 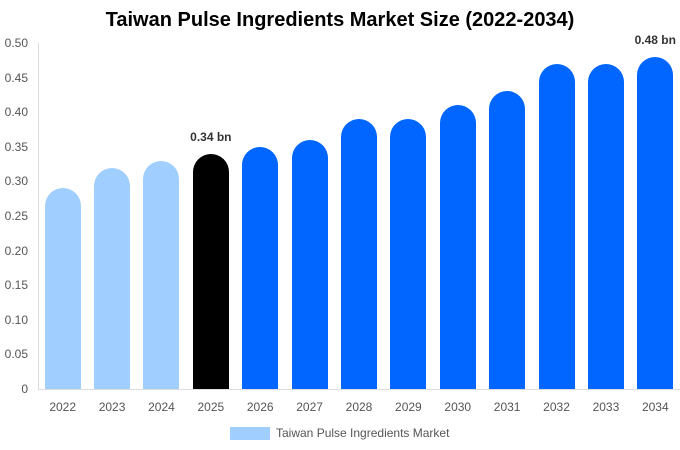 What do you see at coordinates (408, 254) in the screenshot?
I see `bar-2029` at bounding box center [408, 254].